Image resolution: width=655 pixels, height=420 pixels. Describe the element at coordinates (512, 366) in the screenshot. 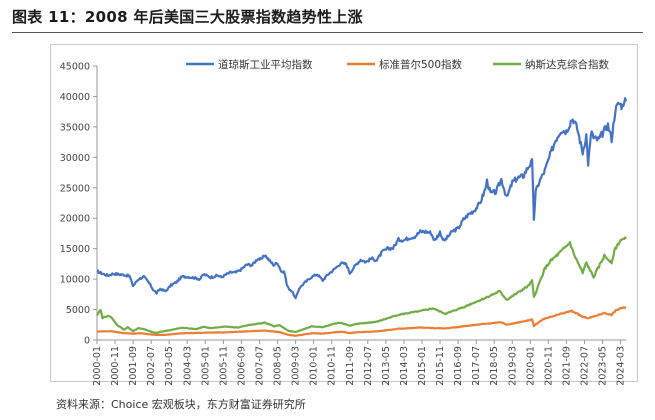

I see `x-tick-label: 2019-03` at that location.